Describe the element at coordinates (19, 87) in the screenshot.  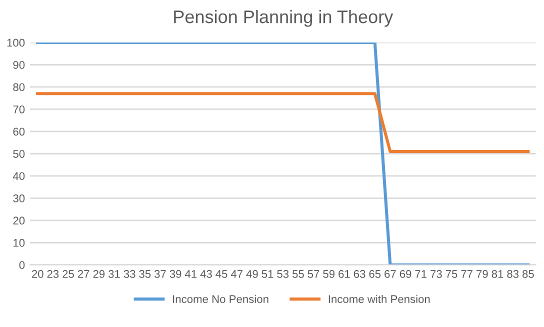
I see `y-tick-label: 80` at that location.